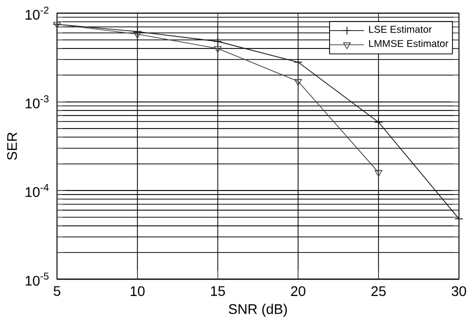 The width and height of the screenshot is (474, 333). I want to click on legend-label: LSE Estimator, so click(400, 29).